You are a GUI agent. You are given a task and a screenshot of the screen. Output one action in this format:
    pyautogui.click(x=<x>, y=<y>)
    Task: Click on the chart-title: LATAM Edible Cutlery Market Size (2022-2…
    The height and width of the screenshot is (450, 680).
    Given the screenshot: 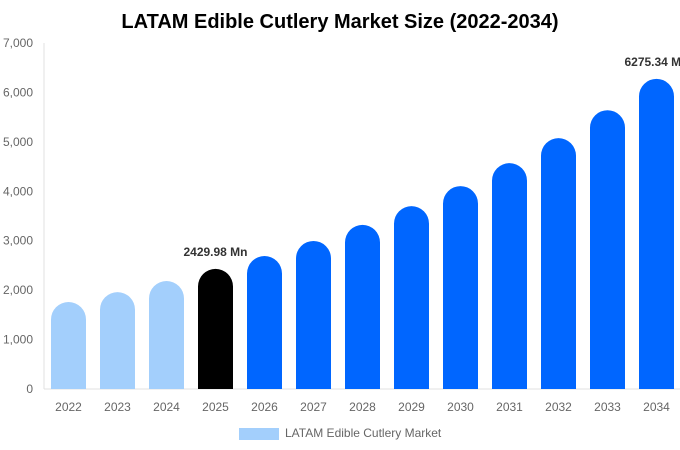 What is the action you would take?
    pyautogui.click(x=339, y=22)
    